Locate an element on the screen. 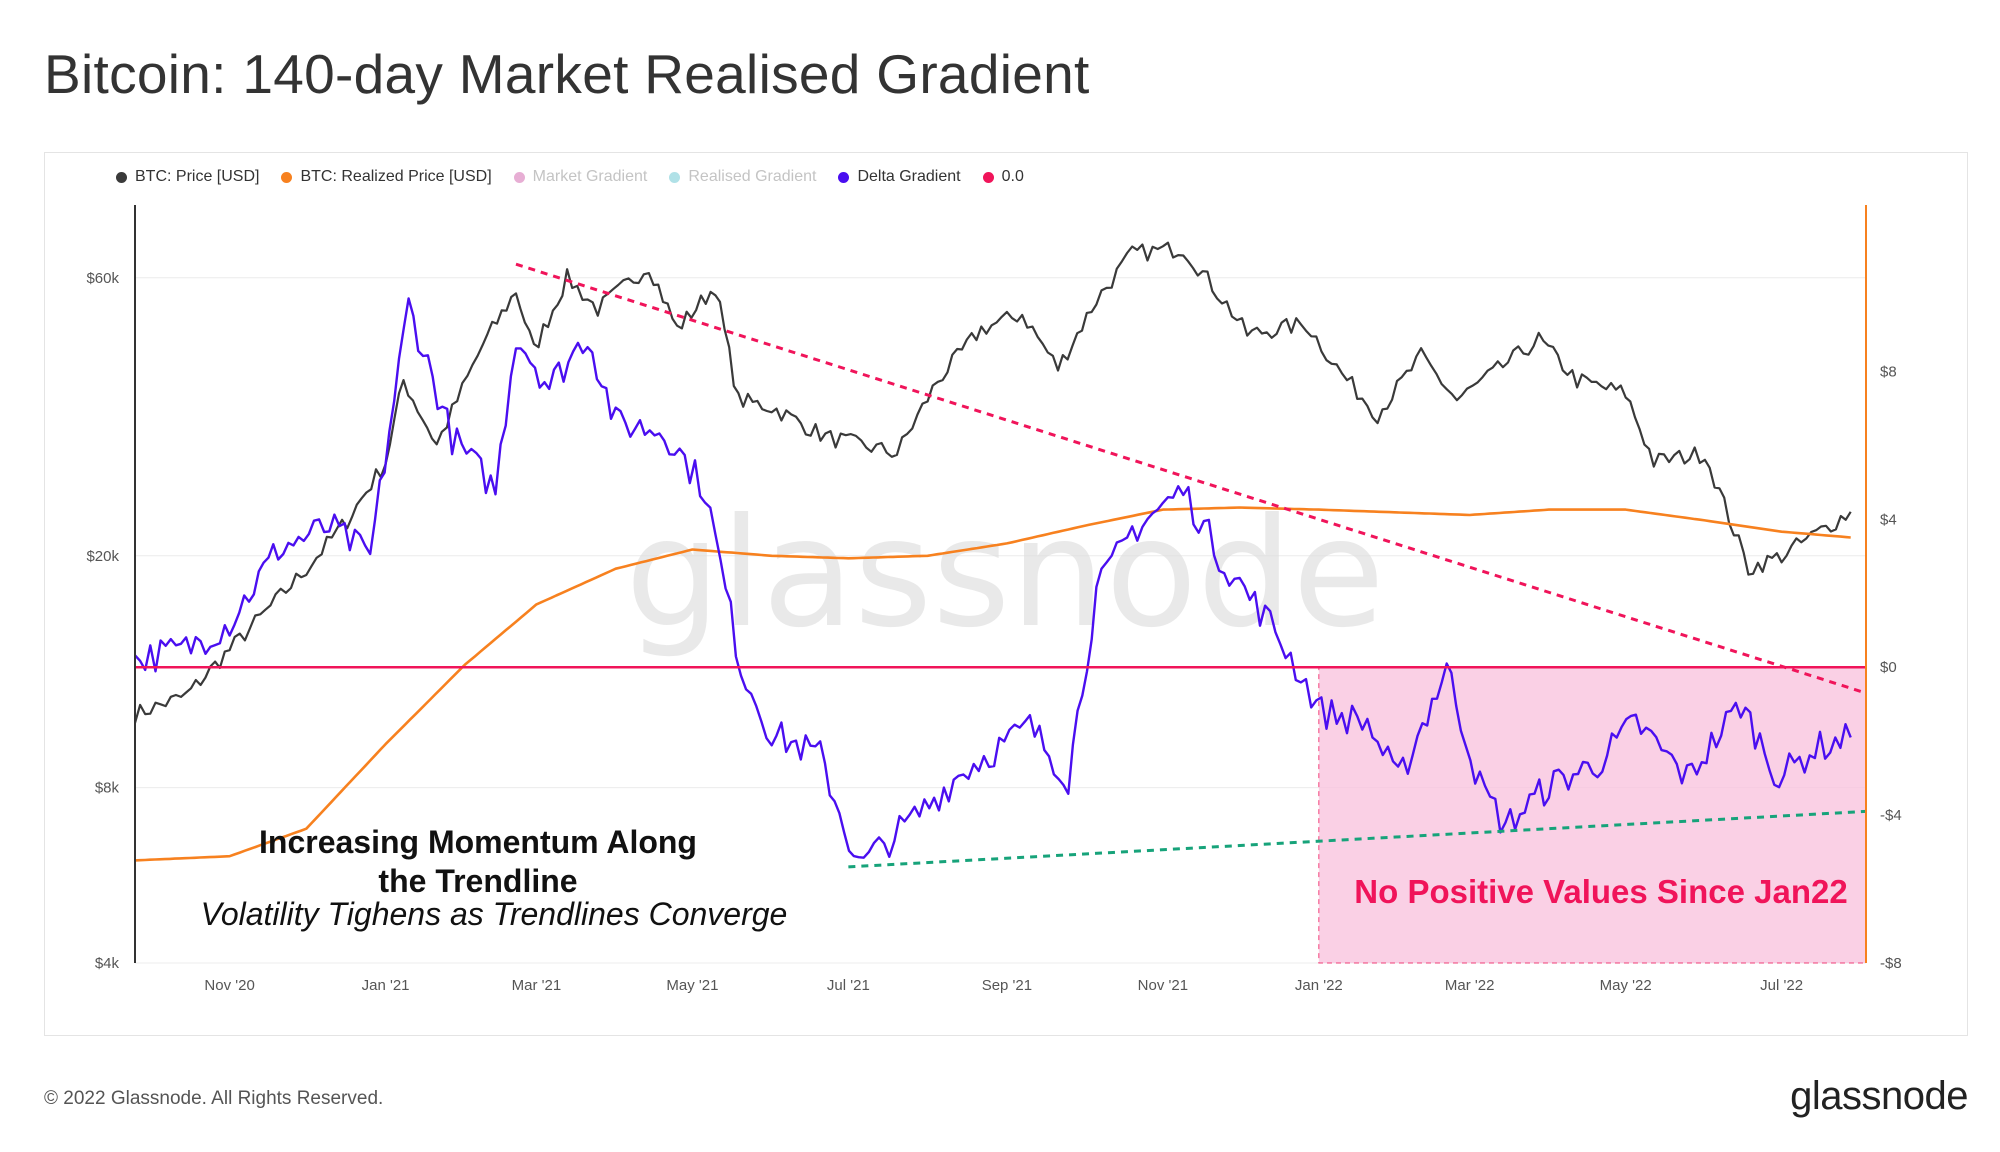 The image size is (2000, 1152). x-axis-tick-label: May '22 is located at coordinates (1626, 985).